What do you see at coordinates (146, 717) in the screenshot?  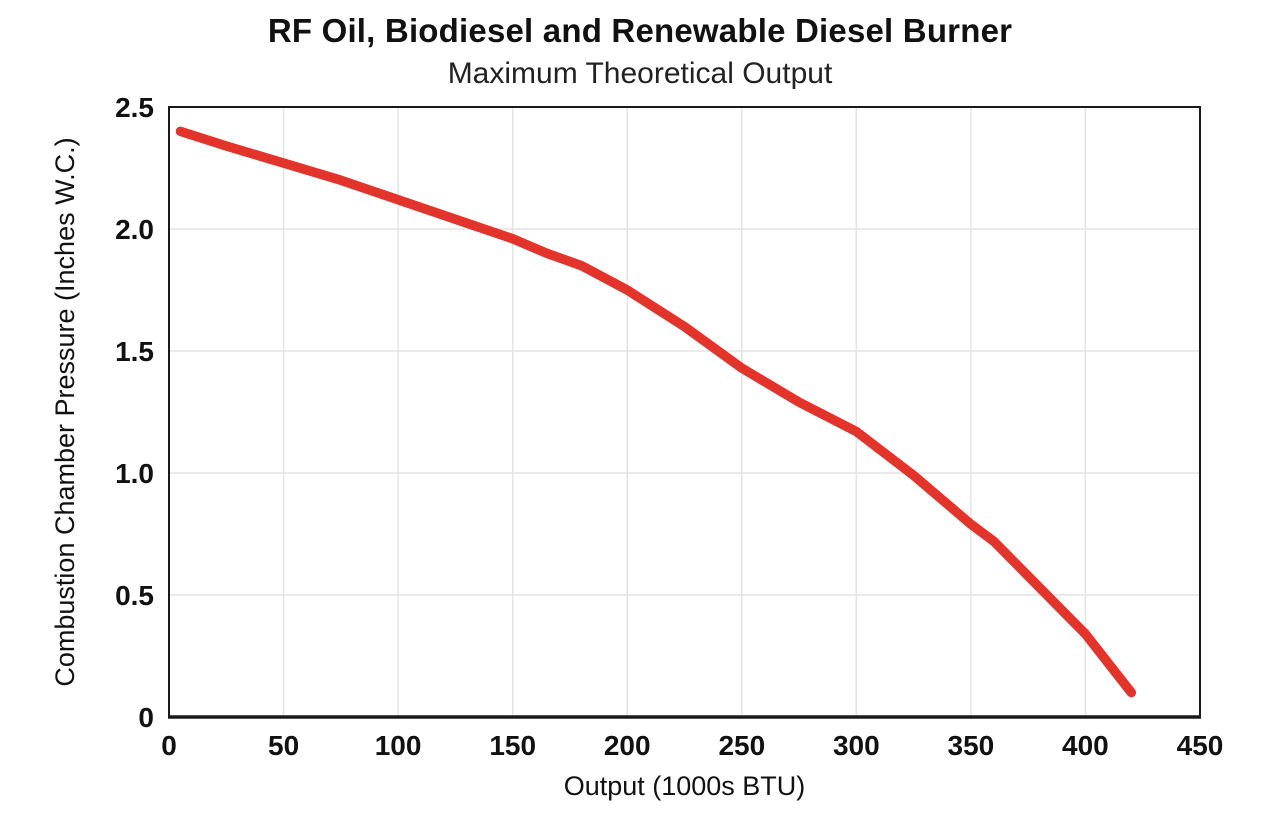 I see `y-tick-label: 0` at bounding box center [146, 717].